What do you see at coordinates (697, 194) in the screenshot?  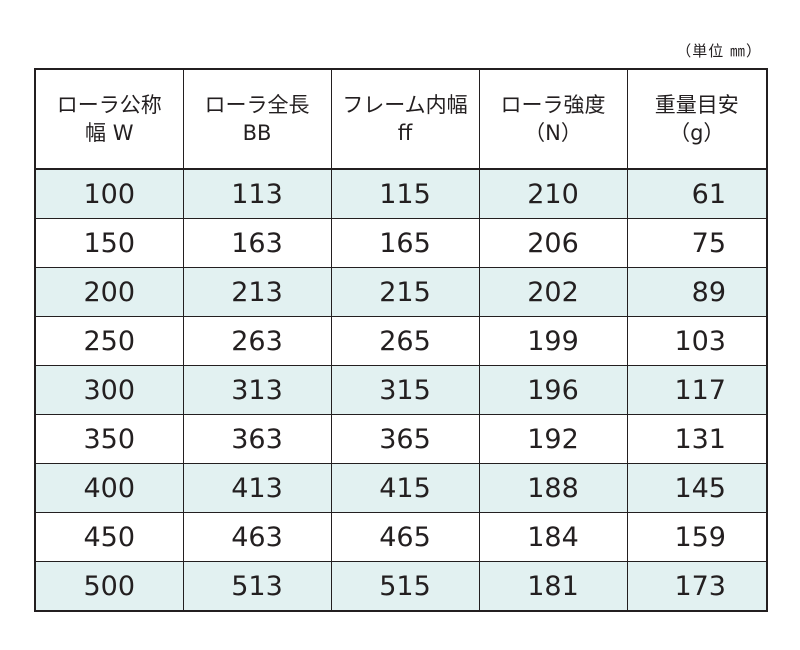 I see `cell-weight: 61` at bounding box center [697, 194].